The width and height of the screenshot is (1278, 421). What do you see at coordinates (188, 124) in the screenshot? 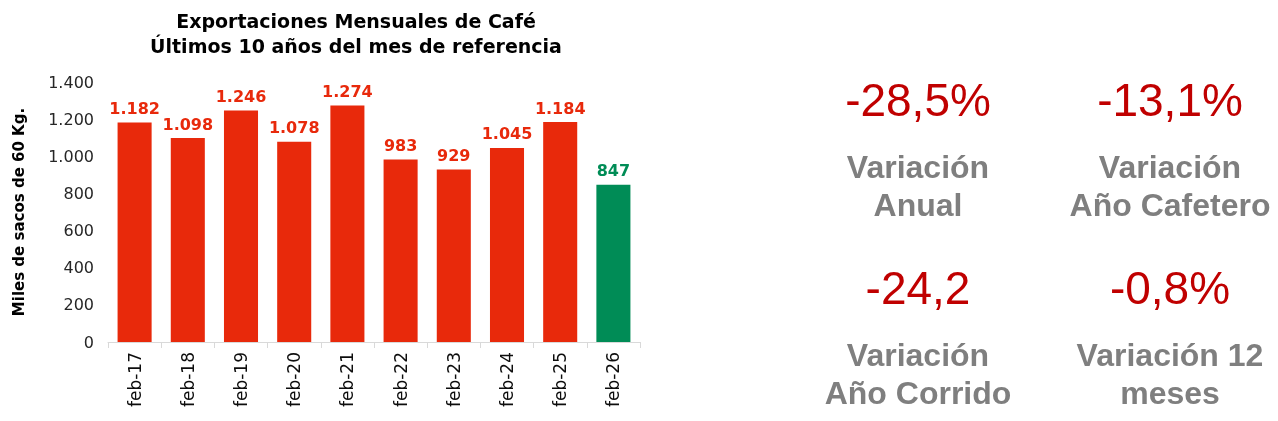
I see `data-label: 1.098` at bounding box center [188, 124].